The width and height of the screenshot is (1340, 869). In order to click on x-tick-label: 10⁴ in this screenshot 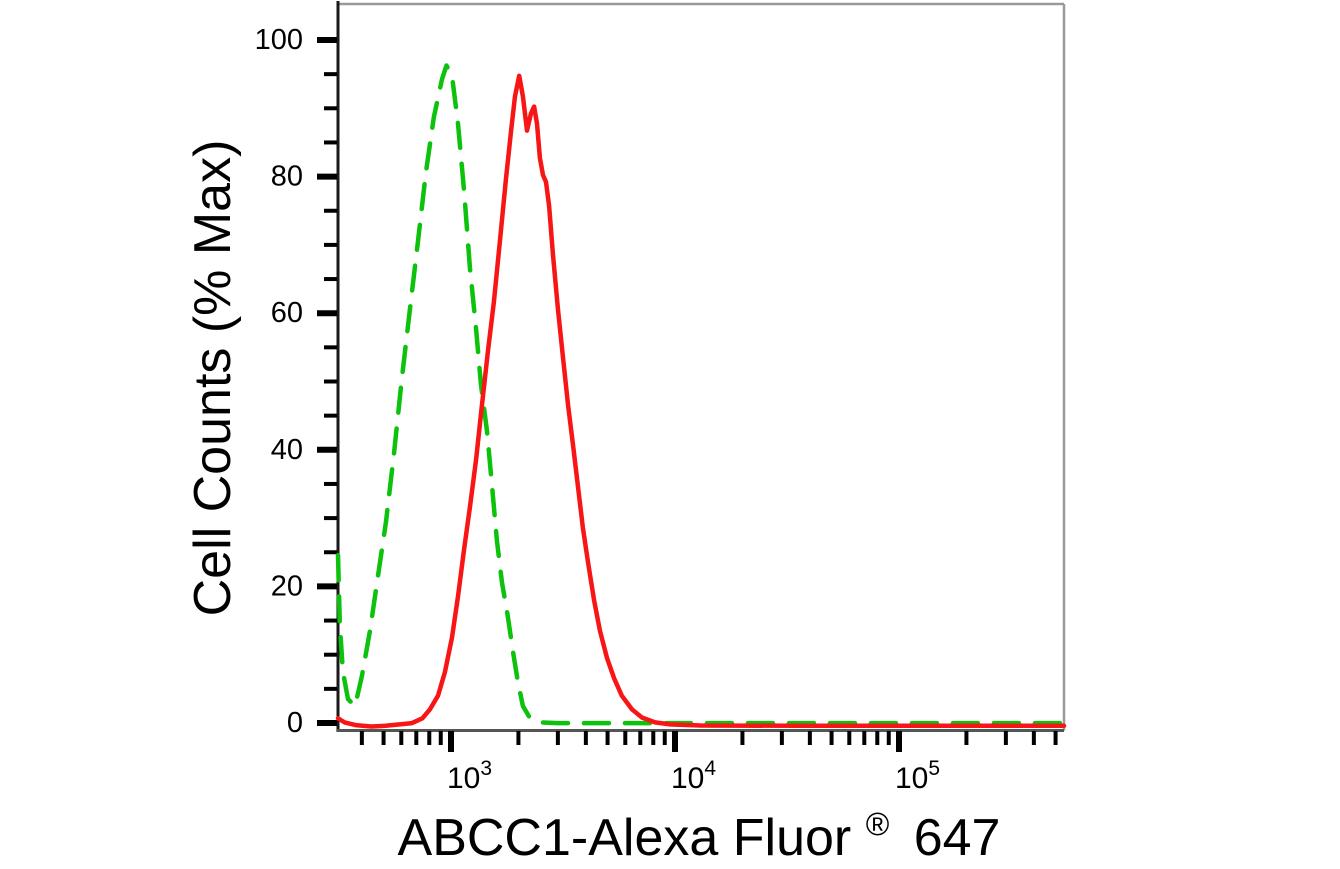, I will do `click(693, 776)`.